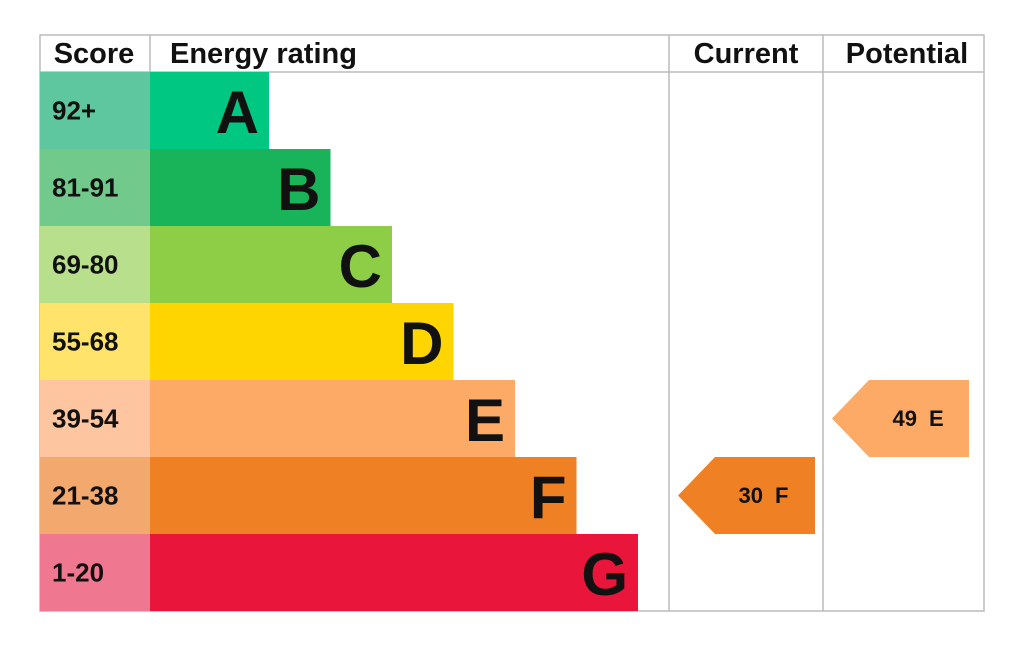 The width and height of the screenshot is (1024, 660). What do you see at coordinates (604, 574) in the screenshot?
I see `band-letter: G` at bounding box center [604, 574].